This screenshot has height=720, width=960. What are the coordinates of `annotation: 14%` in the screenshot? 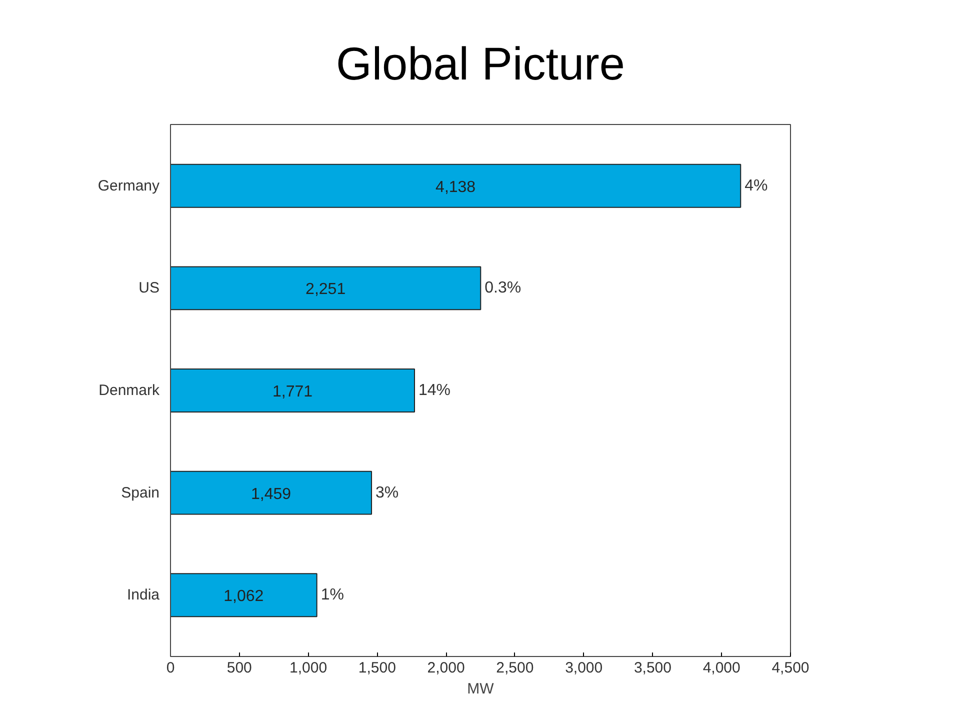 It's located at (434, 390).